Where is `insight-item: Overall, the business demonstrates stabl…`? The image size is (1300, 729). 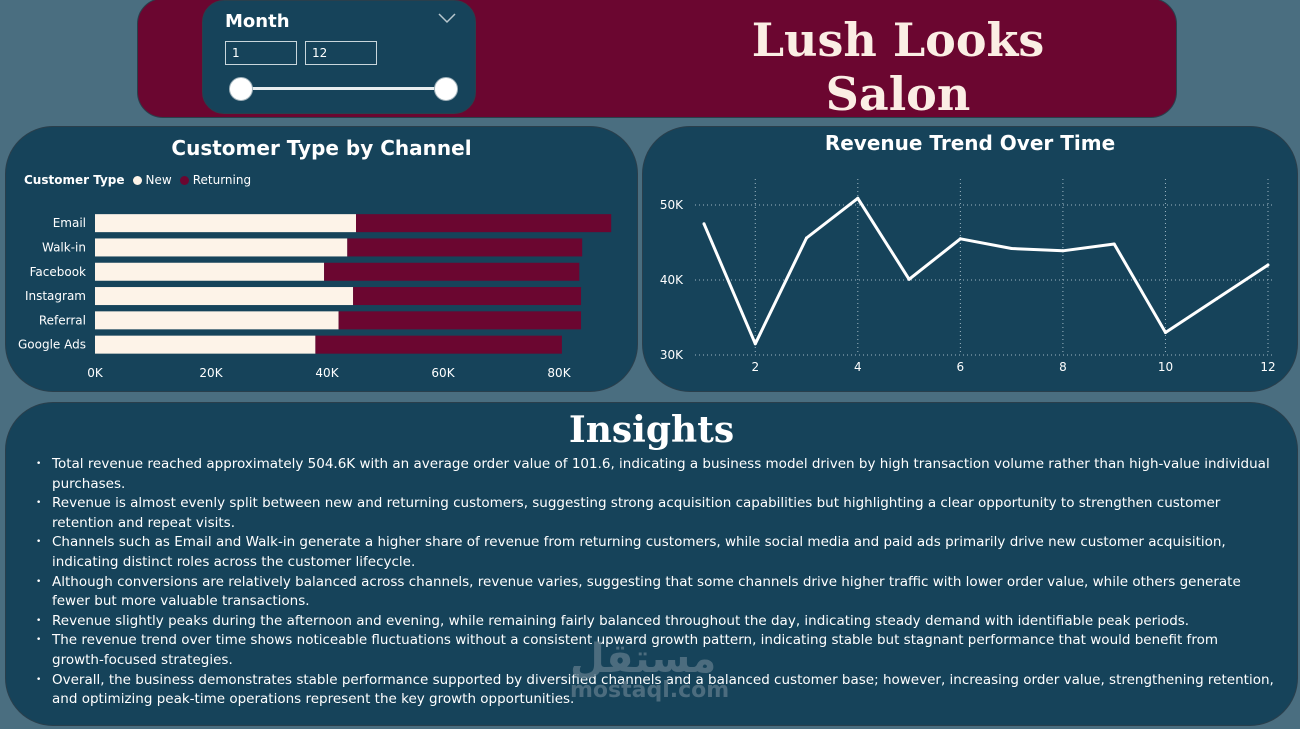
insight-item: Overall, the business demonstrates stabl… is located at coordinates (654, 690).